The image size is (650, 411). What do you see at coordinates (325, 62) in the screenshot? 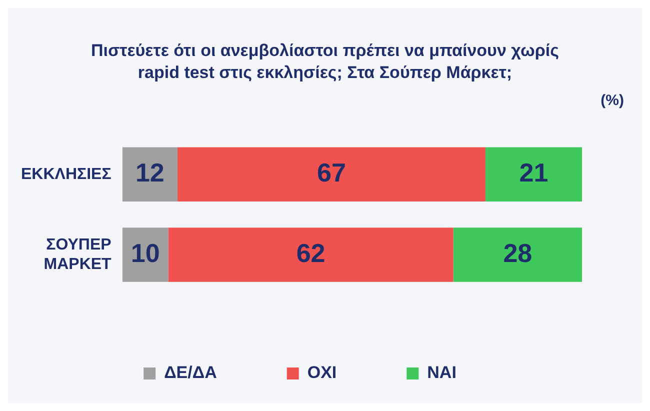
I see `chart-title: Πιστεύετε ότι οι ανεμβολίαστοι πρέπει να μπαίνουν χωρίς rapid test στις εκκλησίες; Στα Σούπερ Μάρκετ;` at bounding box center [325, 62].